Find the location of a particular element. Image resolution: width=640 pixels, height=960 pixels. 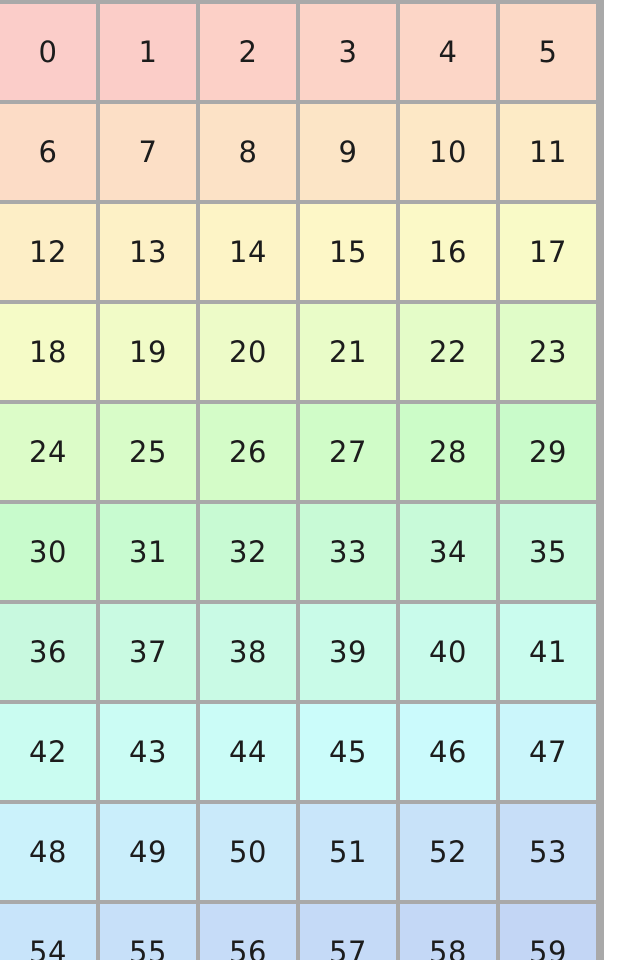

grid-cell-57: 57 is located at coordinates (348, 932).